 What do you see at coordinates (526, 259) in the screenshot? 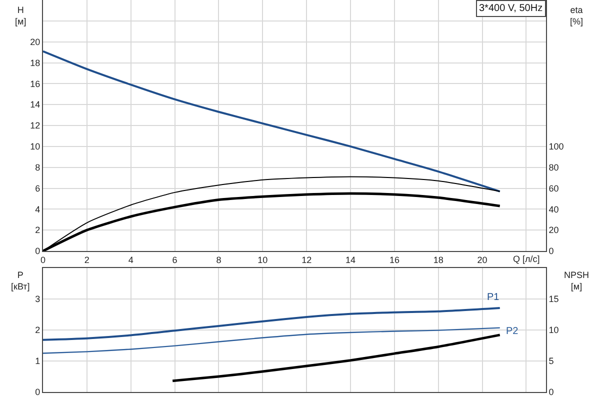
I see `x-axis-title: Q [л/с]` at bounding box center [526, 259].